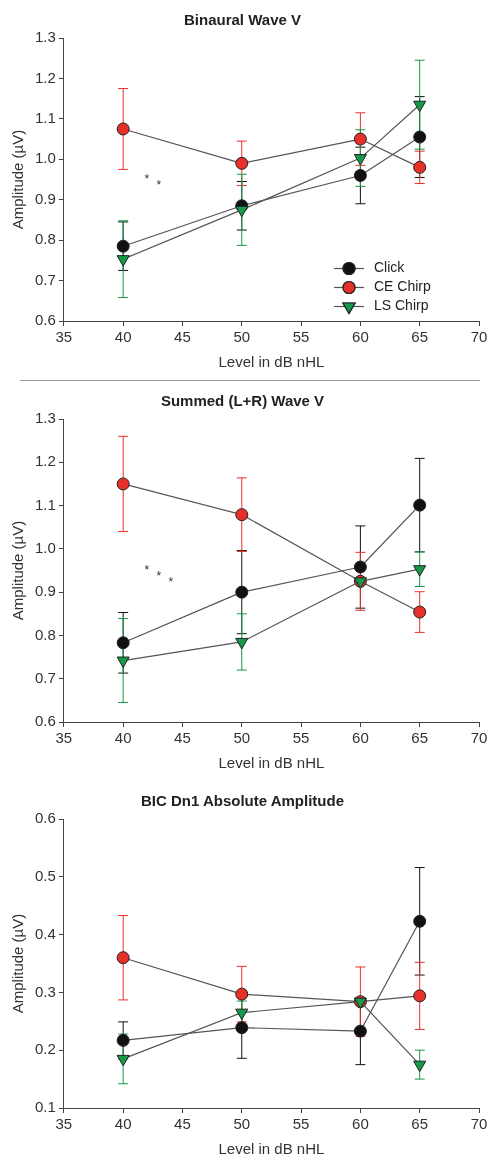 This screenshot has height=1174, width=497. What do you see at coordinates (390, 267) in the screenshot?
I see `legend-label: Click` at bounding box center [390, 267].